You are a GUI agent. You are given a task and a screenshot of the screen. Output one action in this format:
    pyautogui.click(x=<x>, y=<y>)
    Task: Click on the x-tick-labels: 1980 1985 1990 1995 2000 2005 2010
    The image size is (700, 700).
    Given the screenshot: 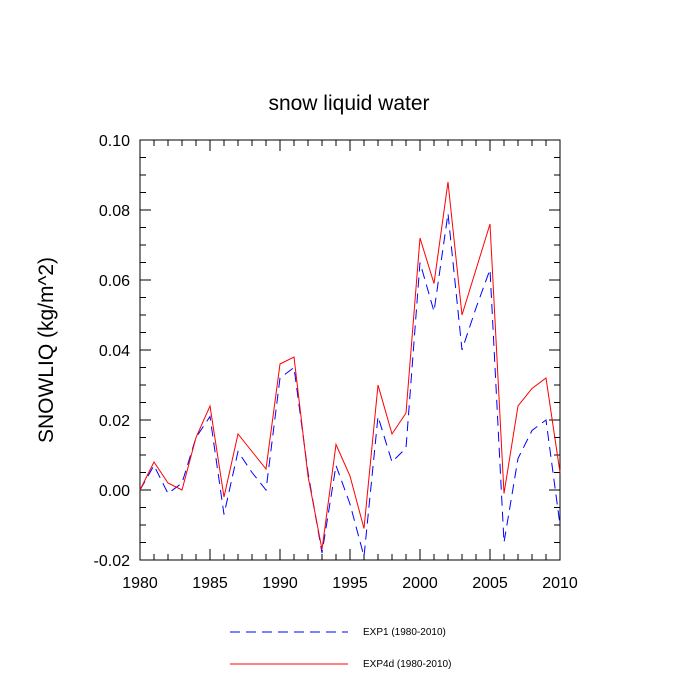 What is the action you would take?
    pyautogui.click(x=350, y=583)
    